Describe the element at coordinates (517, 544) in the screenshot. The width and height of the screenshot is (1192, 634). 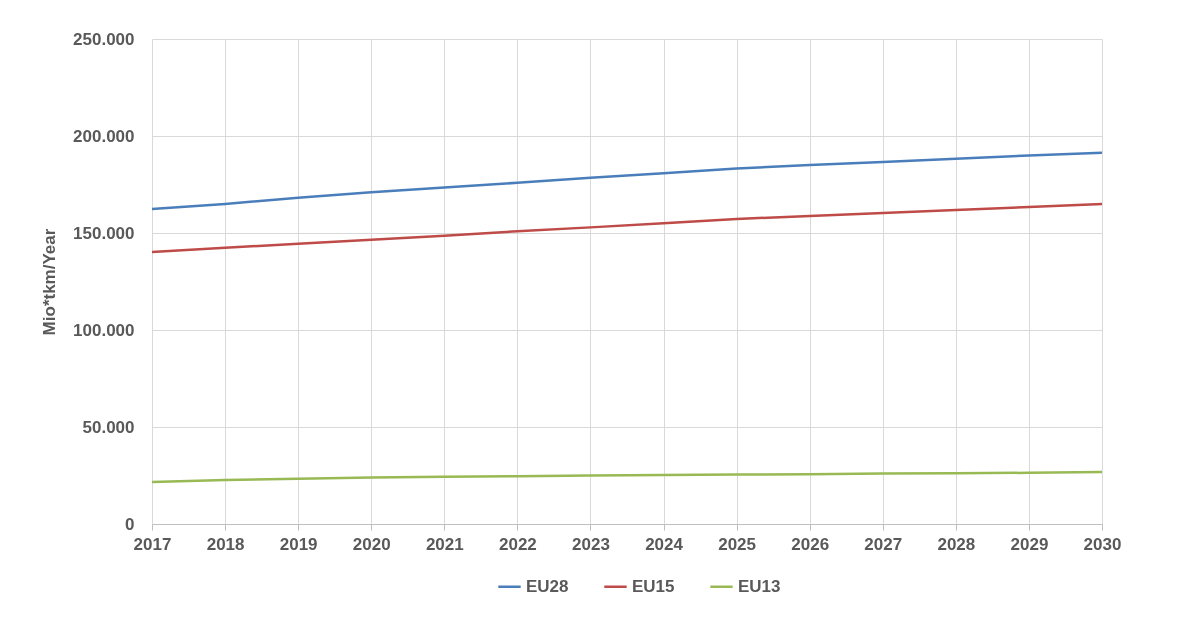
I see `x-tick-label: 2022` at that location.